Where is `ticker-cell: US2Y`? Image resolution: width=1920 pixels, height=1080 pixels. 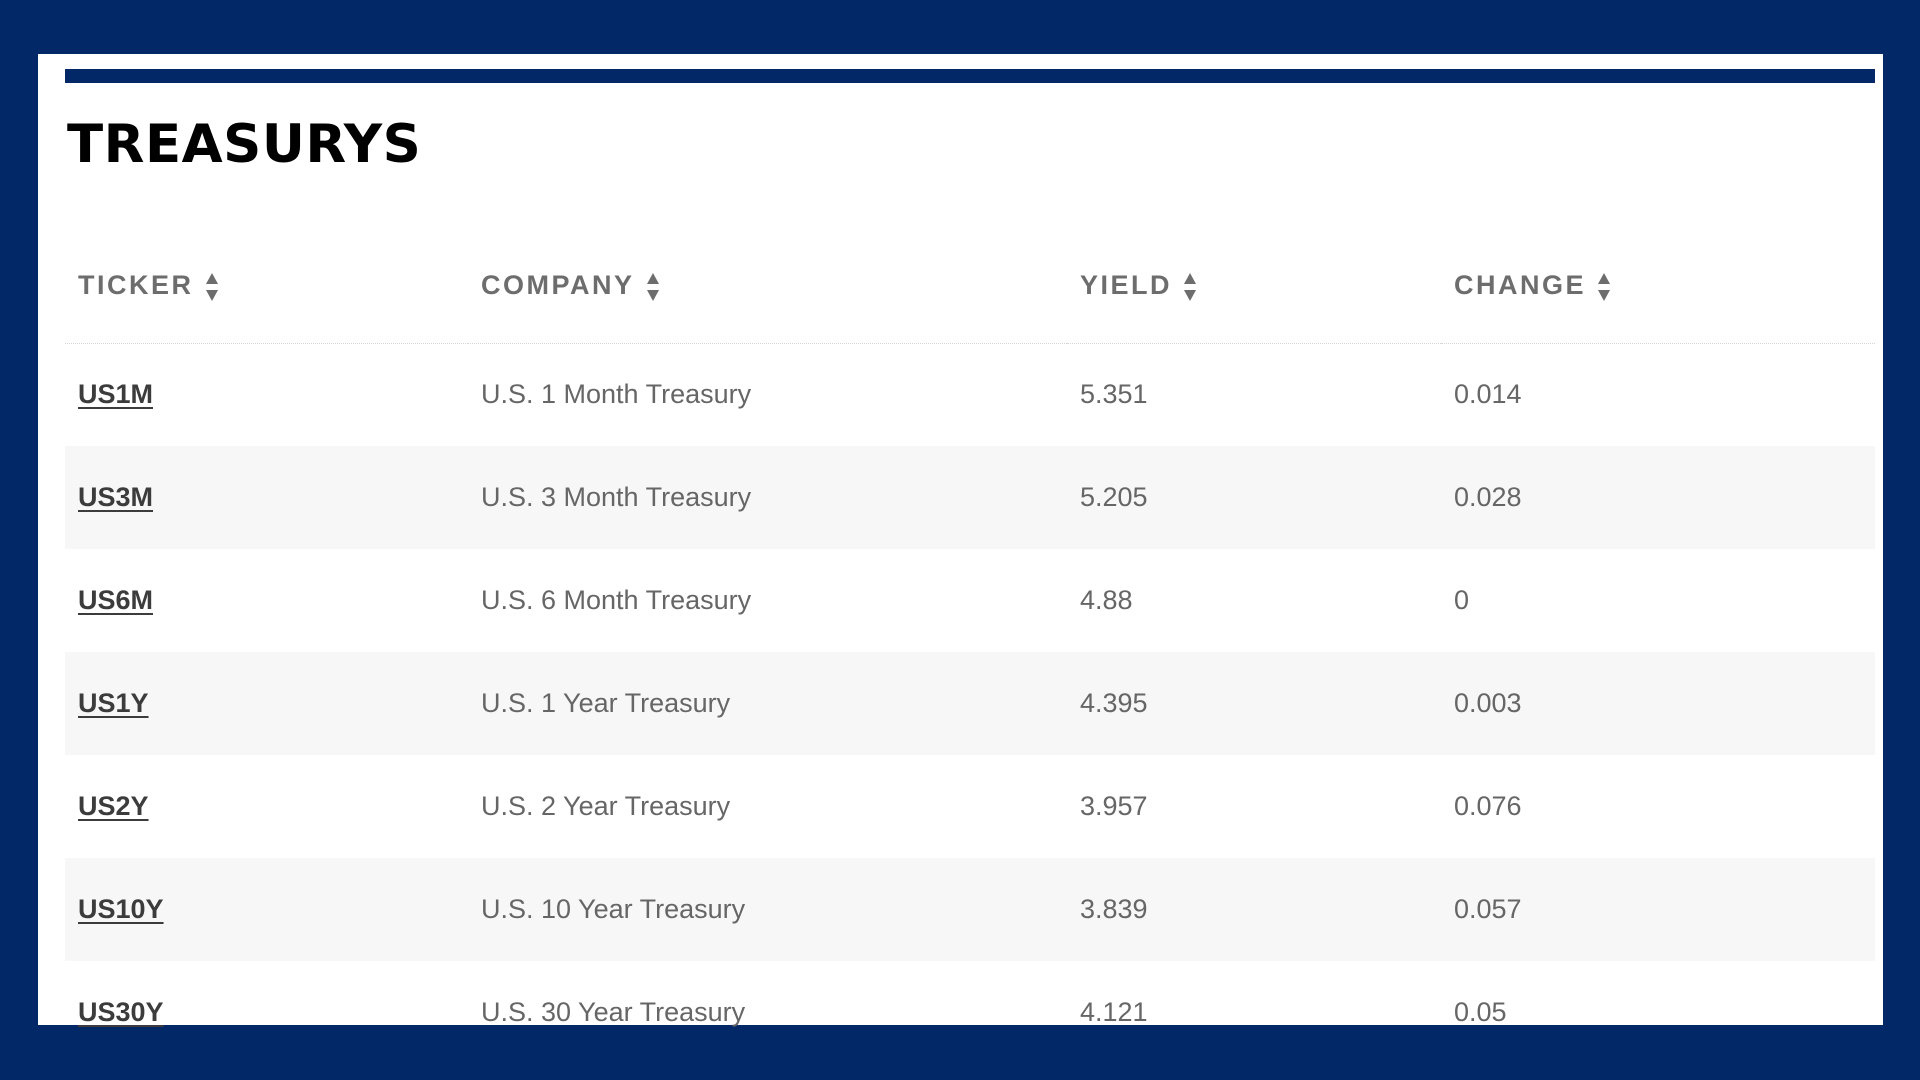
ticker-cell: US2Y is located at coordinates (266, 806).